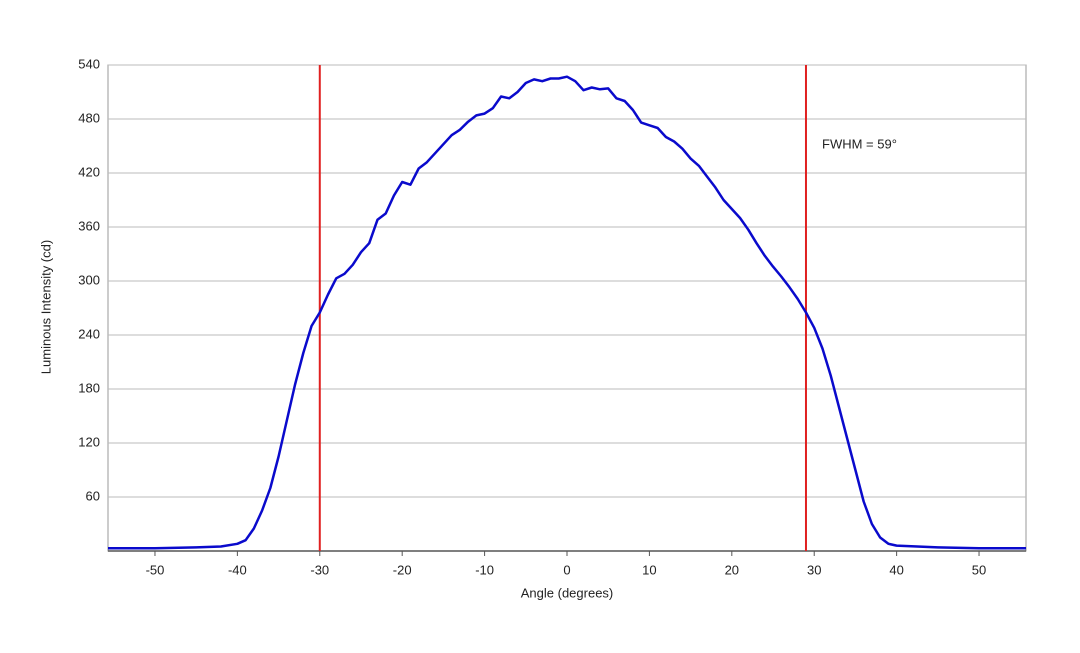 This screenshot has height=653, width=1080. Describe the element at coordinates (402, 569) in the screenshot. I see `x-tick-label: -20` at that location.